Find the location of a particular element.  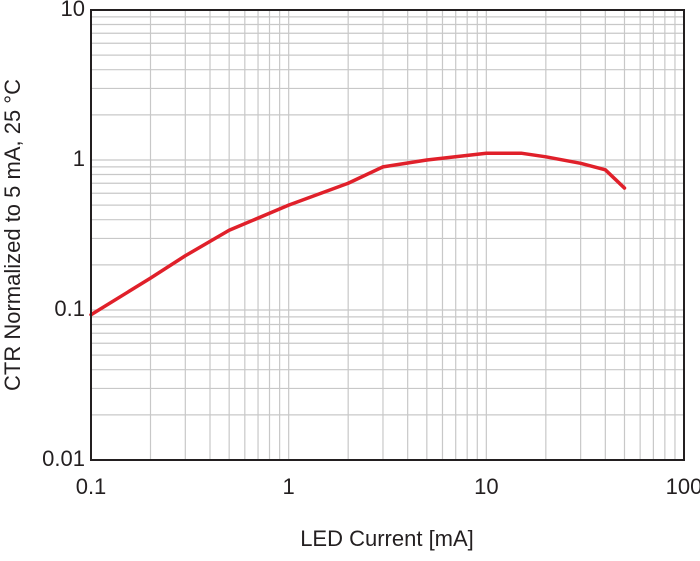

x-tick-label: 1 is located at coordinates (289, 486).